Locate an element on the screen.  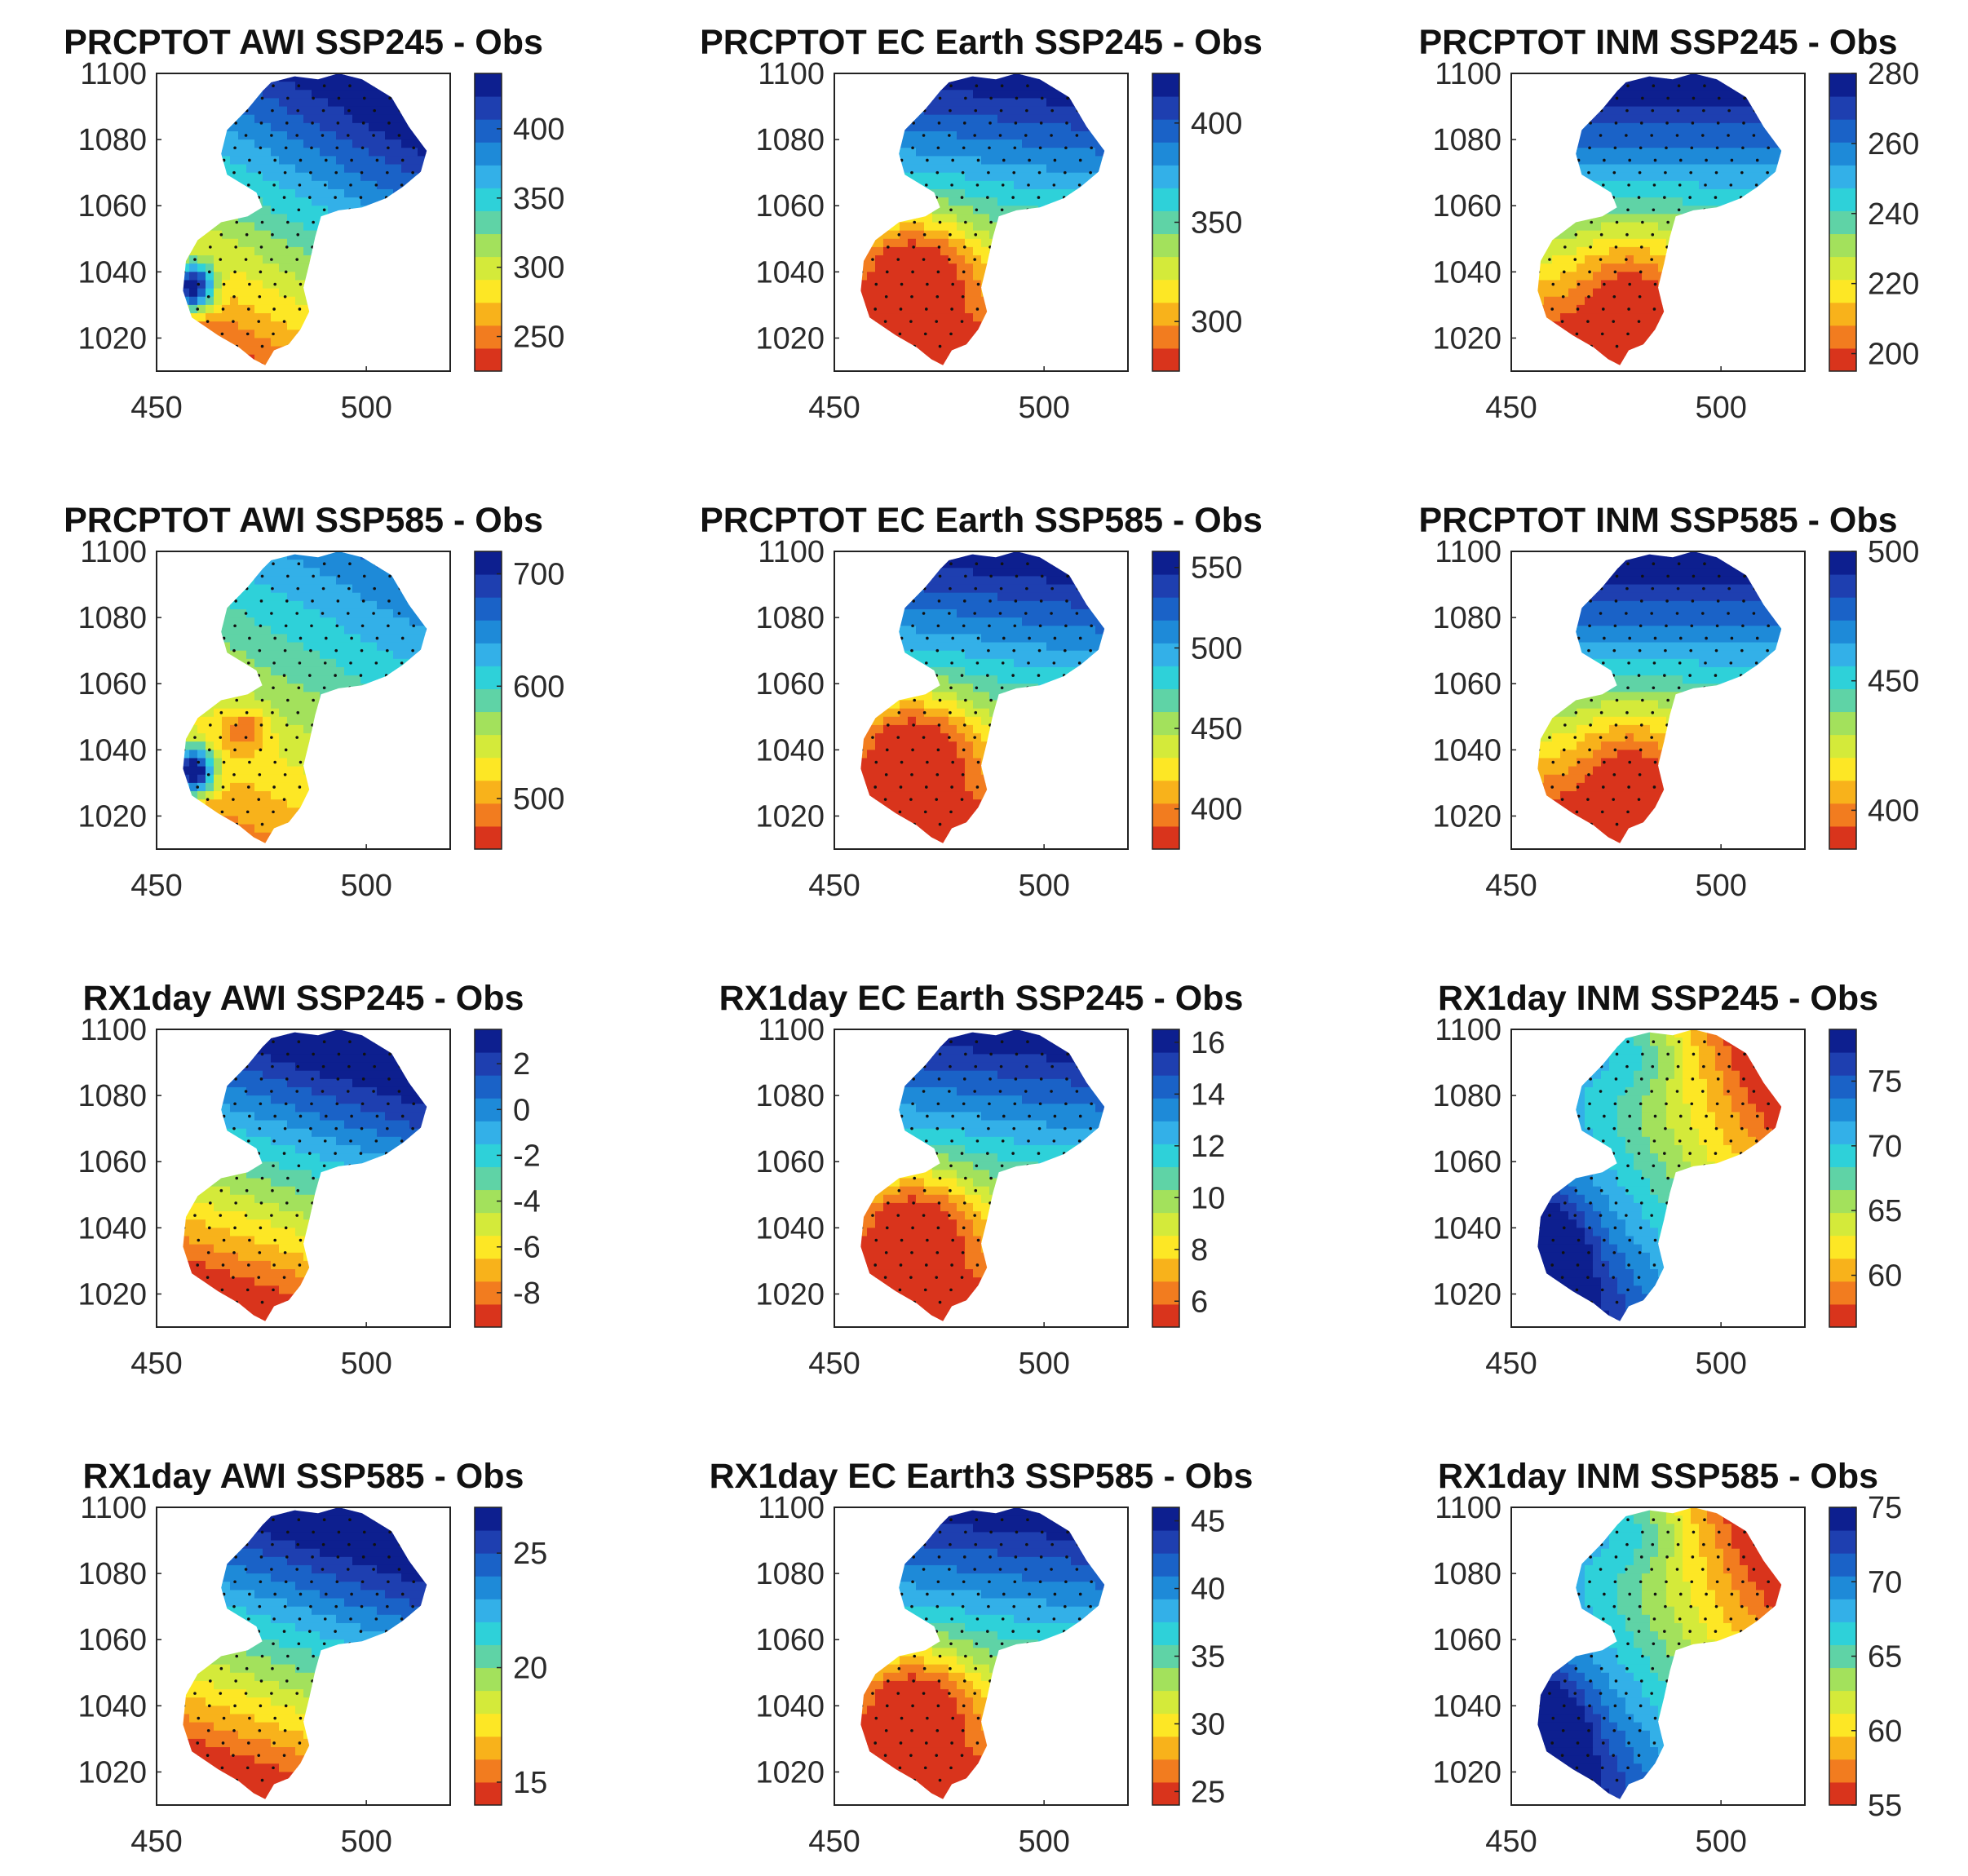
panel-title: PRCPTOT INM SSP245 - Obs is located at coordinates (1657, 42).